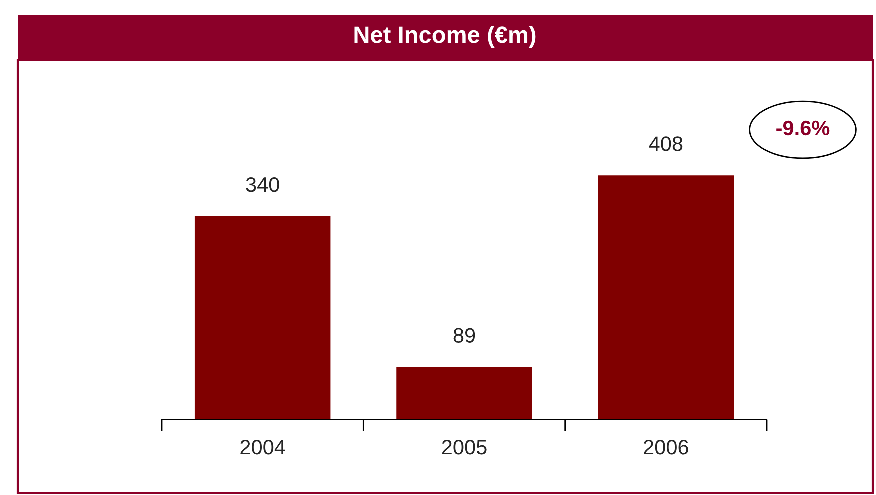 The height and width of the screenshot is (495, 876). I want to click on data-label: 408, so click(666, 144).